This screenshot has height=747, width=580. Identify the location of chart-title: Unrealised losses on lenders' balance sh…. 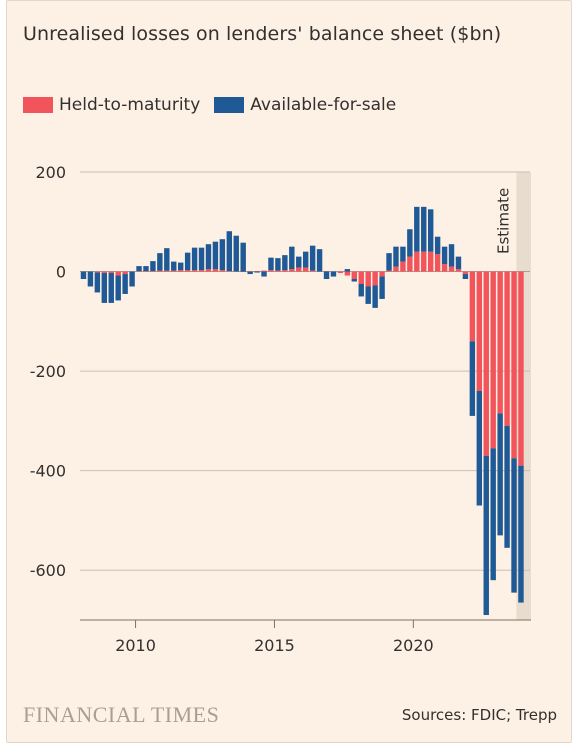
(262, 34).